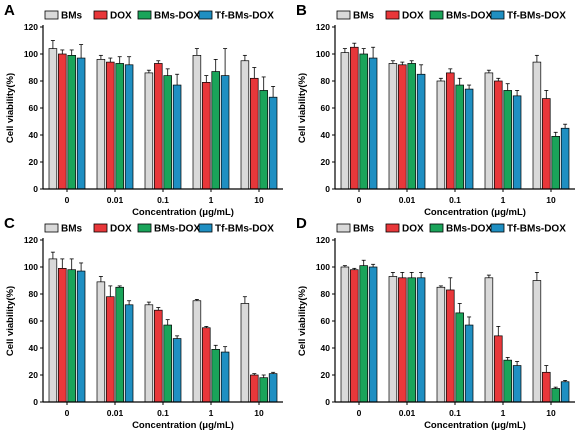 The height and width of the screenshot is (437, 582). Describe the element at coordinates (359, 200) in the screenshot. I see `x-tick-label: 0` at that location.